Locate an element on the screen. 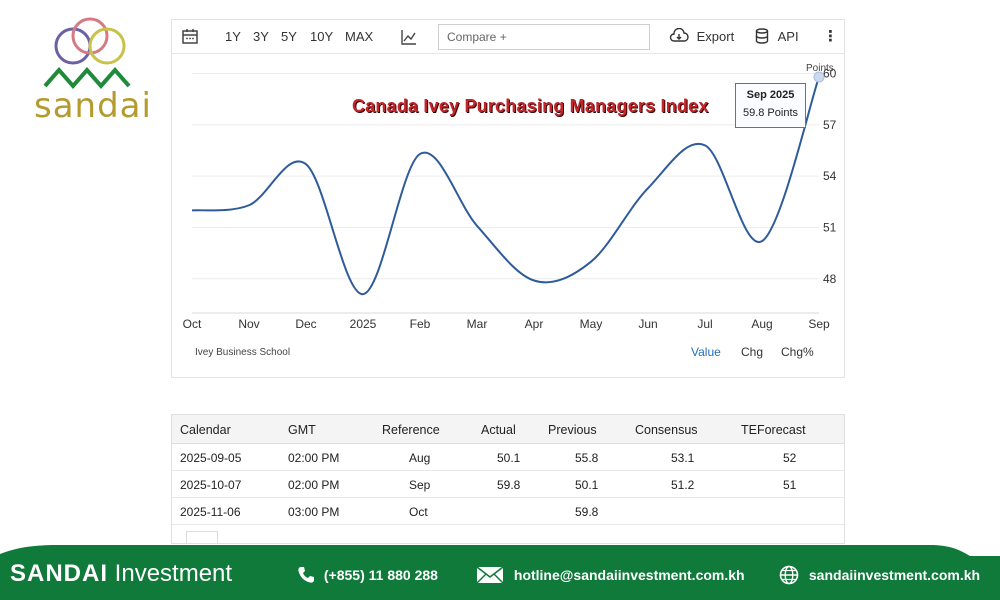 The height and width of the screenshot is (600, 1000). compare-input is located at coordinates (544, 37).